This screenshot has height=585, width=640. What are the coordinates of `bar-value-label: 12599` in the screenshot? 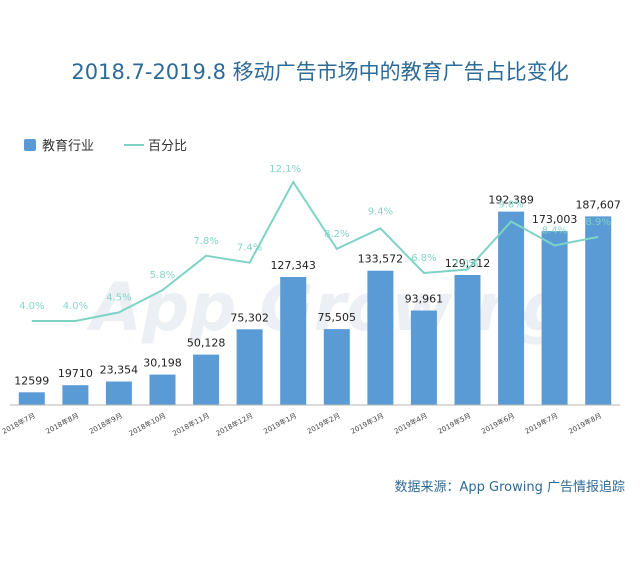 It's located at (31, 380).